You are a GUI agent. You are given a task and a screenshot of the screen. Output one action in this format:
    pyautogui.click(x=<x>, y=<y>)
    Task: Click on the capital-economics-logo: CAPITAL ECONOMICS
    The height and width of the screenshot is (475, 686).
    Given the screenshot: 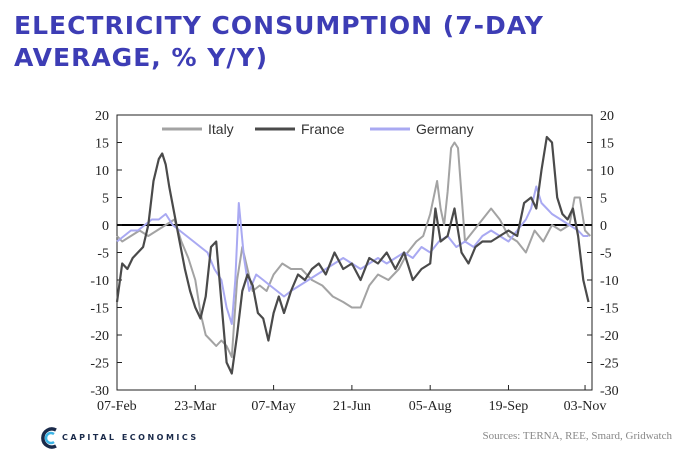 What is the action you would take?
    pyautogui.click(x=140, y=440)
    